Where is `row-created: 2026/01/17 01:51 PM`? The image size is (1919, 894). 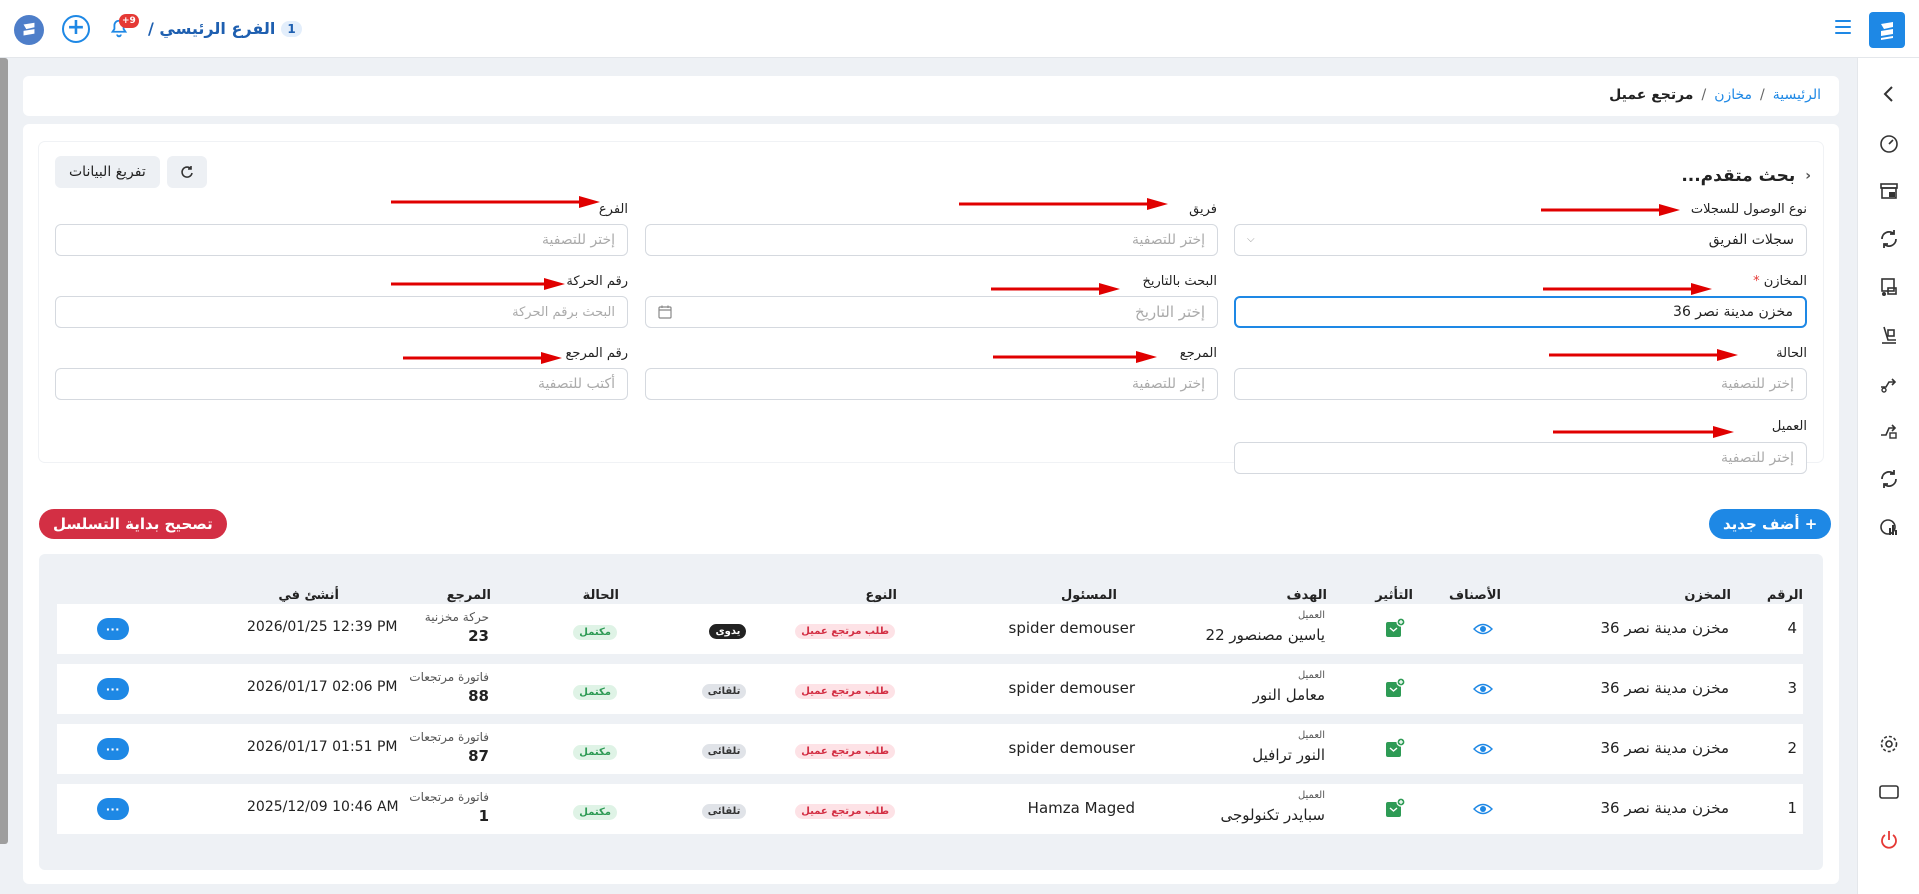 row-created: 2026/01/17 01:51 PM is located at coordinates (322, 747).